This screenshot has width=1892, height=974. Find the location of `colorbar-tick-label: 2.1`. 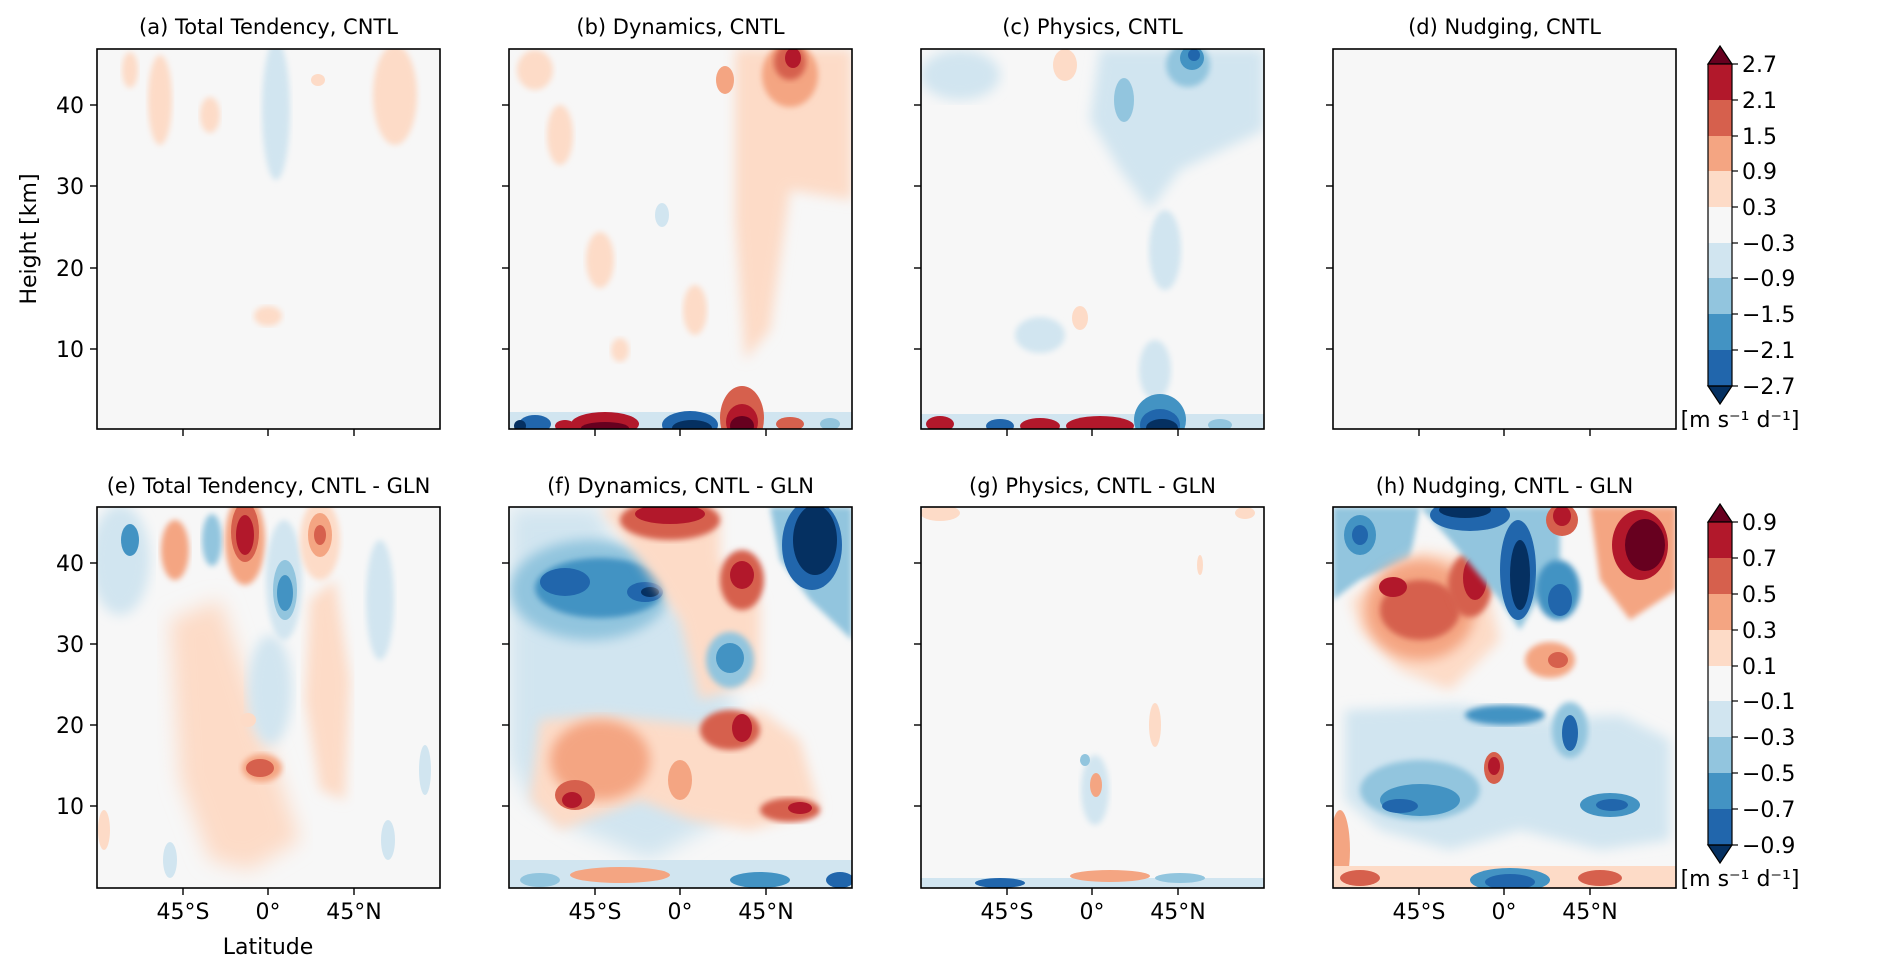

colorbar-tick-label: 2.1 is located at coordinates (1759, 101).